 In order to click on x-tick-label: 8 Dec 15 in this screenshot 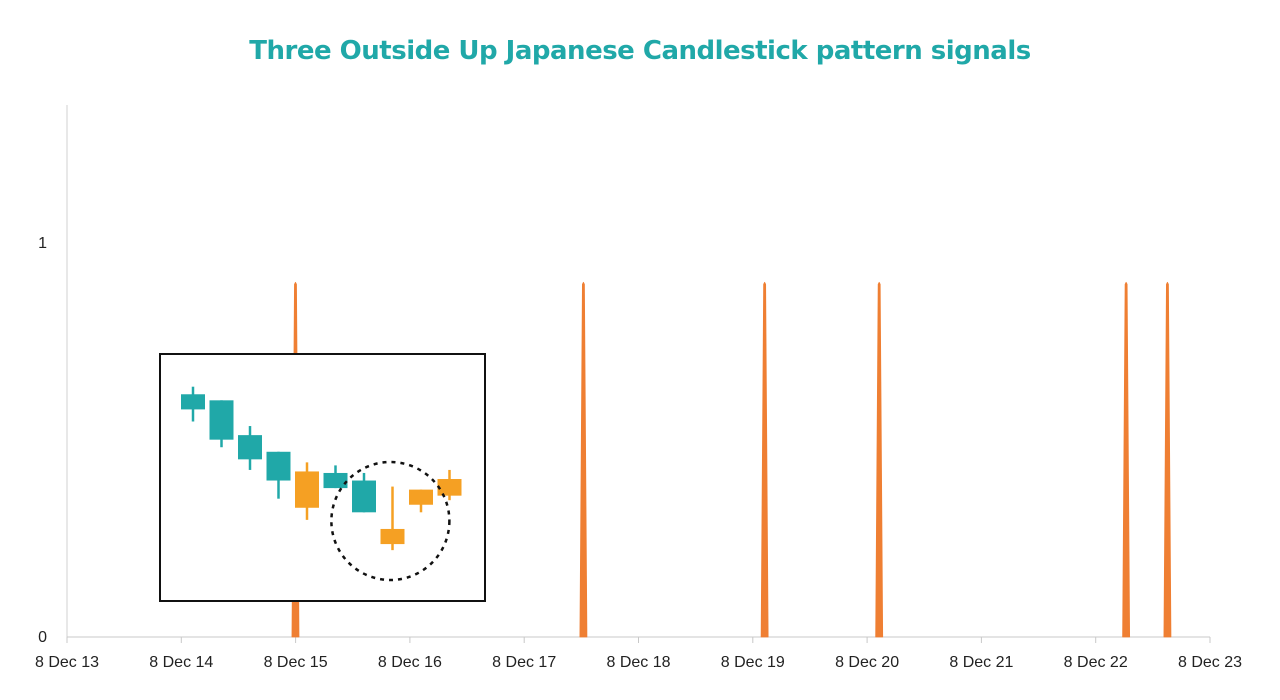, I will do `click(296, 662)`.